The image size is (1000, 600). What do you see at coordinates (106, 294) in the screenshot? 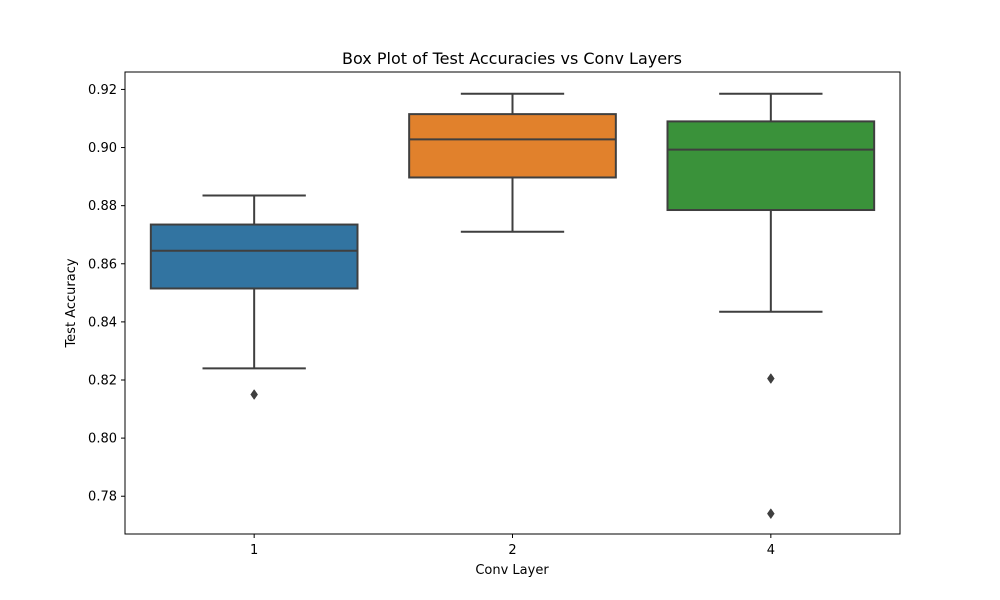
I see `y-axis-ticks: 0.78 0.80 0.82 0.84 0.86 0.88 0.90 0.92` at bounding box center [106, 294].